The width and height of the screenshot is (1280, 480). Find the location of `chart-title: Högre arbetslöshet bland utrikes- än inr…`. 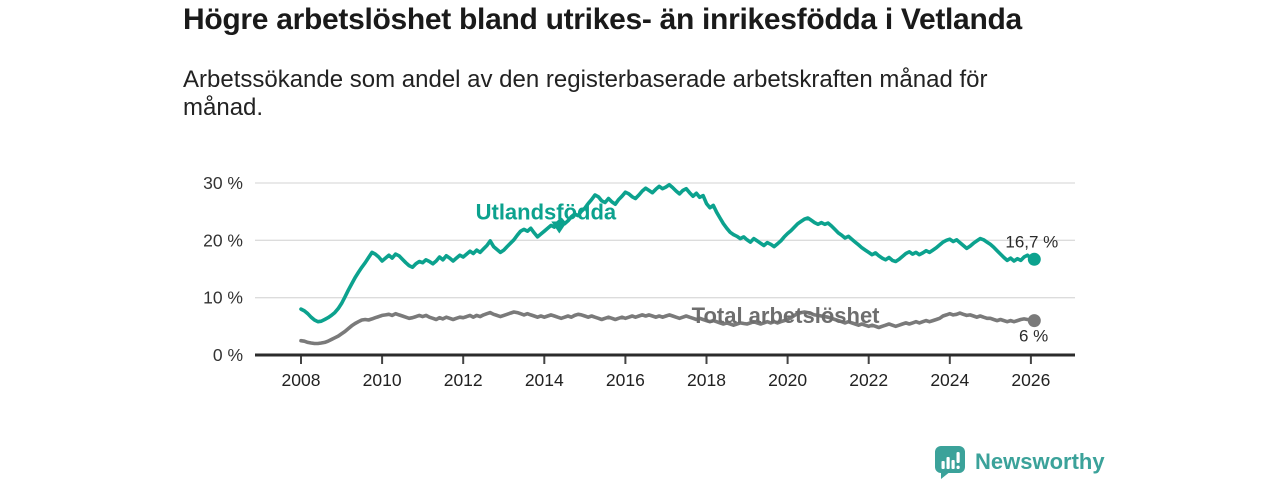

chart-title: Högre arbetslöshet bland utrikes- än inr… is located at coordinates (602, 19).